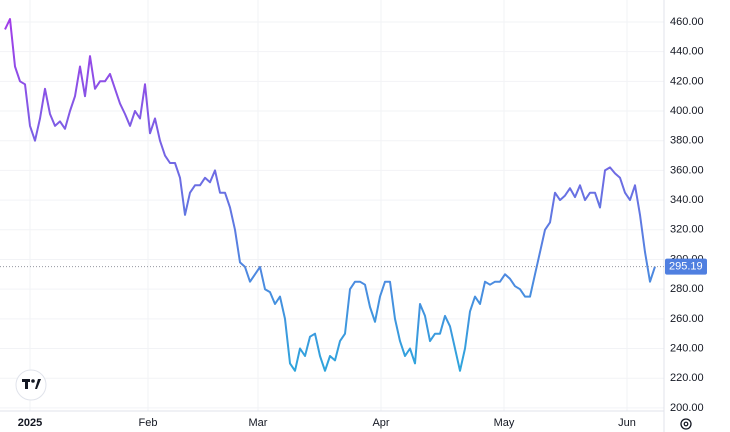  I want to click on y-tick-label: 380.00, so click(687, 141).